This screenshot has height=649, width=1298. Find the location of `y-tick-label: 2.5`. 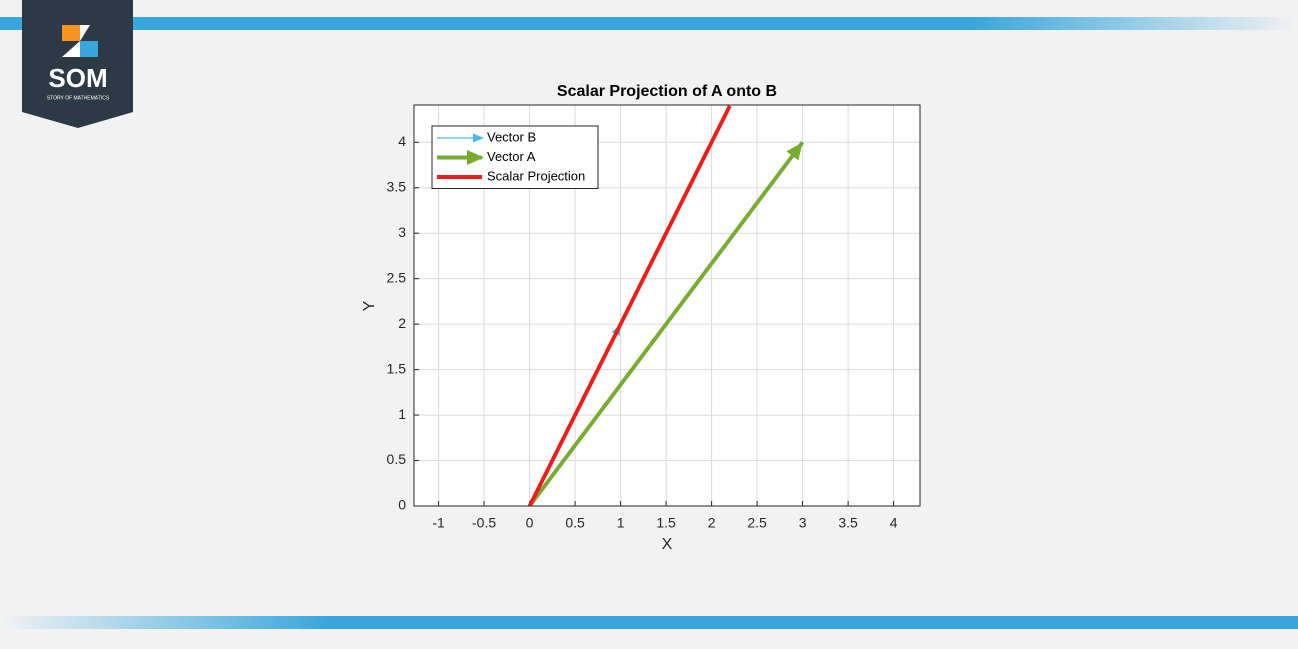

y-tick-label: 2.5 is located at coordinates (397, 277).